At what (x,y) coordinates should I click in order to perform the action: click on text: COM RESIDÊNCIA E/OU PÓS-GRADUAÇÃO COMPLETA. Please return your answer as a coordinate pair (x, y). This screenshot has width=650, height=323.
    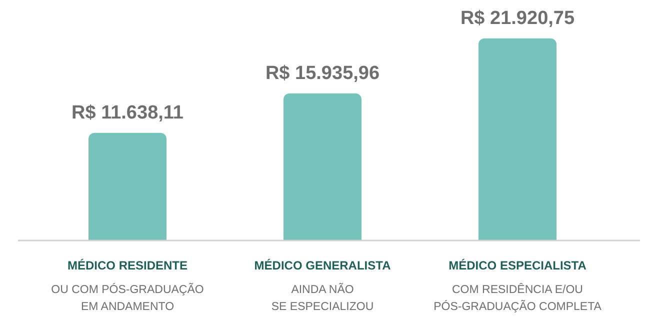
    Looking at the image, I should click on (518, 298).